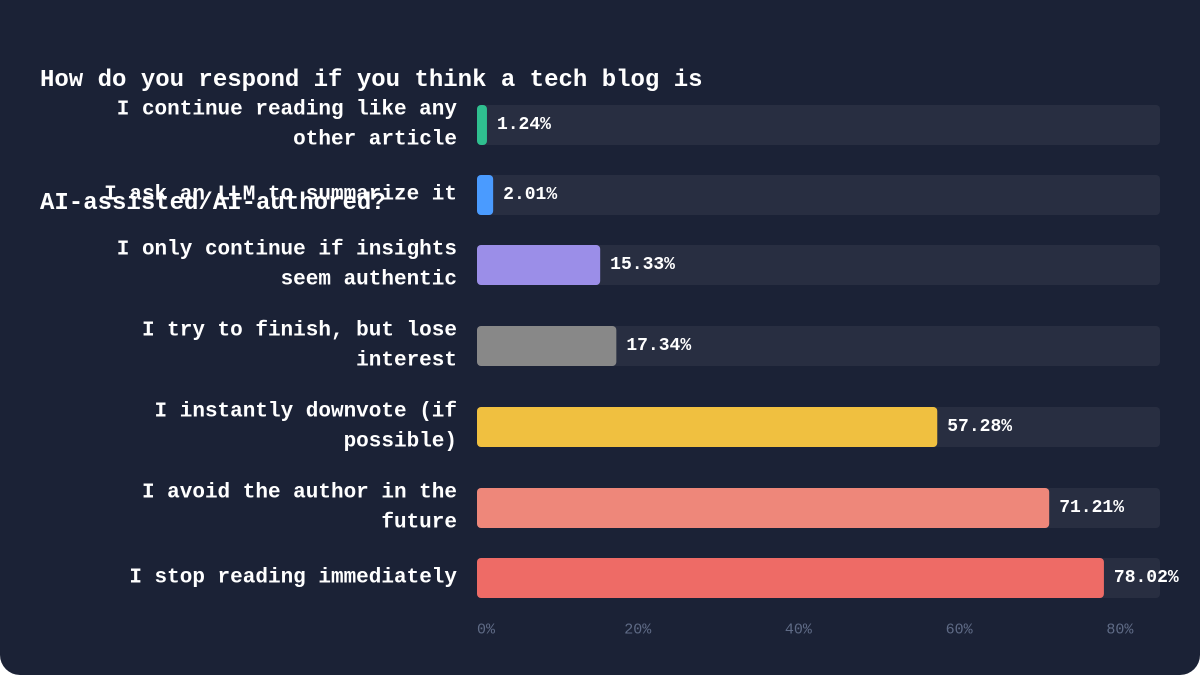 The width and height of the screenshot is (1200, 675). Describe the element at coordinates (369, 280) in the screenshot. I see `category-label-3-line-2: seem authentic` at that location.